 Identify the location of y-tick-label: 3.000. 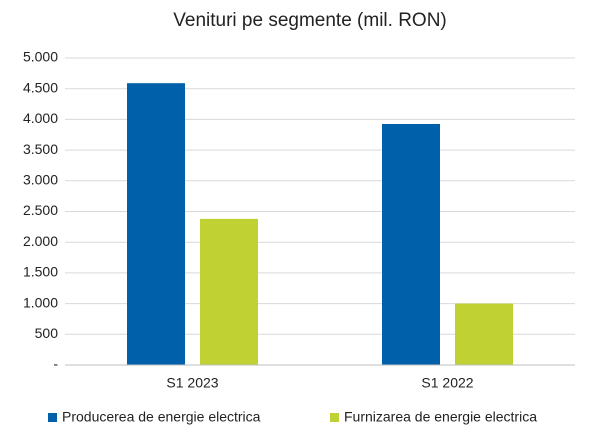
(40, 180).